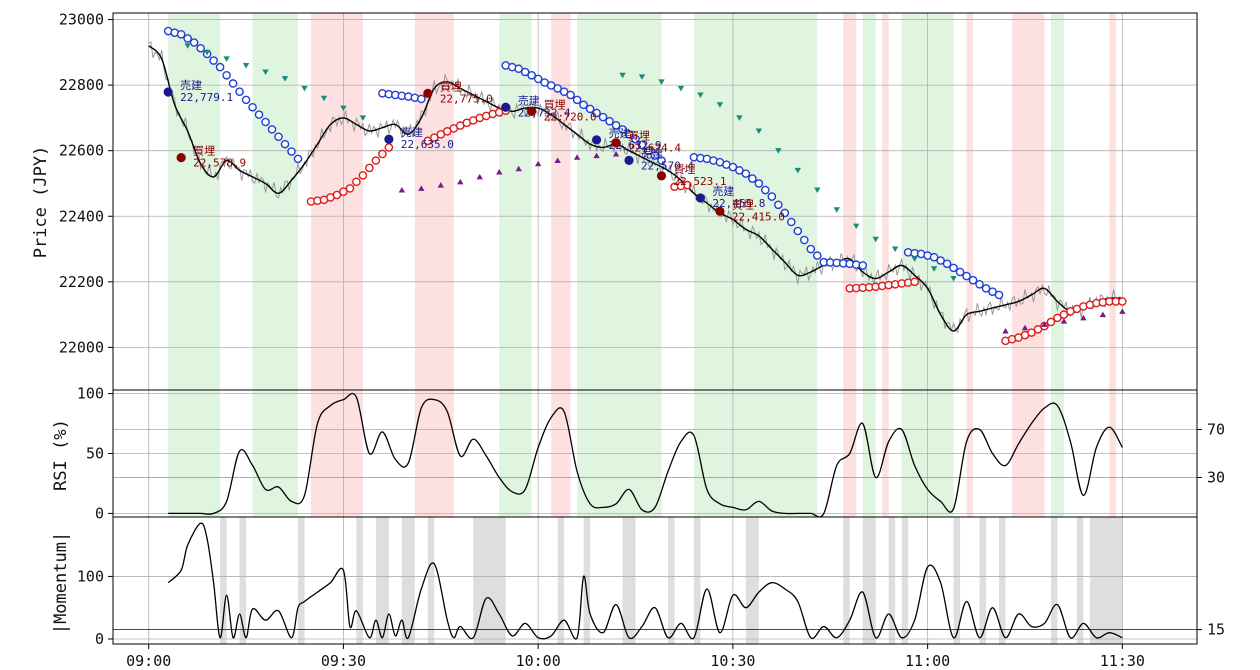 The image size is (1260, 670). Describe the element at coordinates (738, 203) in the screenshot. I see `trade-value: 22,455.8` at that location.